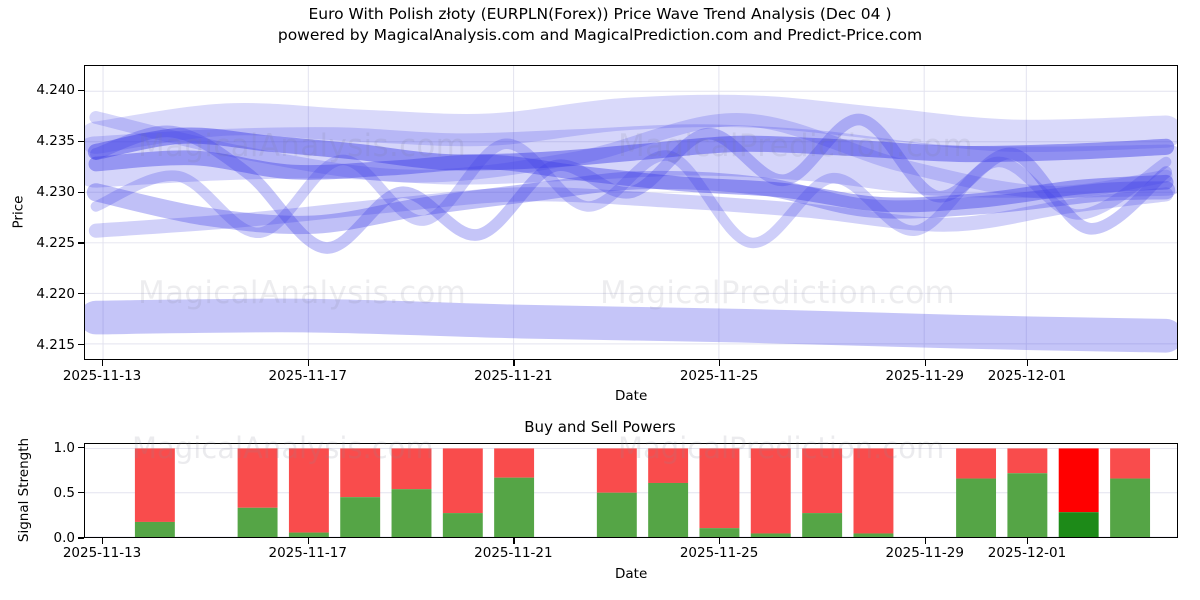  What do you see at coordinates (513, 376) in the screenshot?
I see `wave-x-tick-label: 2025-11-21` at bounding box center [513, 376].